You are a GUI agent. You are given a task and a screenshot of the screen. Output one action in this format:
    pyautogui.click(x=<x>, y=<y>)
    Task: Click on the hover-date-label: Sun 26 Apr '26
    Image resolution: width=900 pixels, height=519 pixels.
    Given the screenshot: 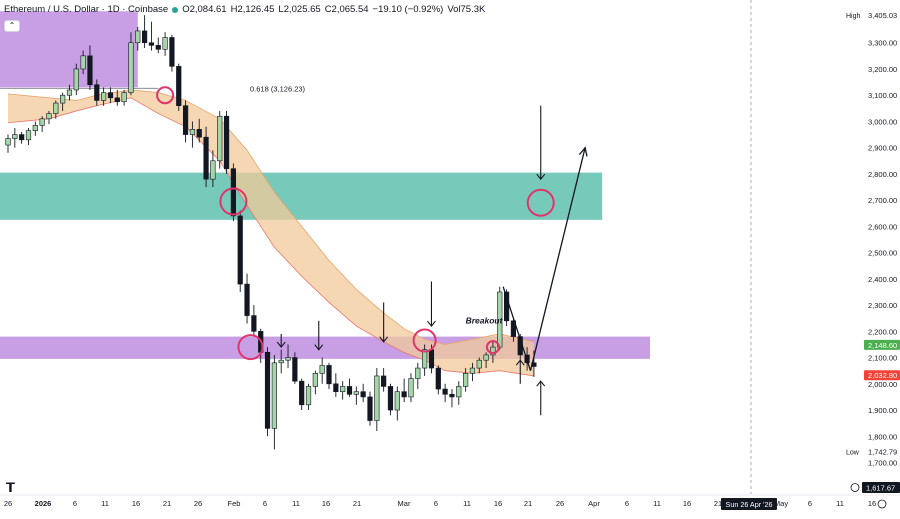 What is the action you would take?
    pyautogui.click(x=749, y=504)
    